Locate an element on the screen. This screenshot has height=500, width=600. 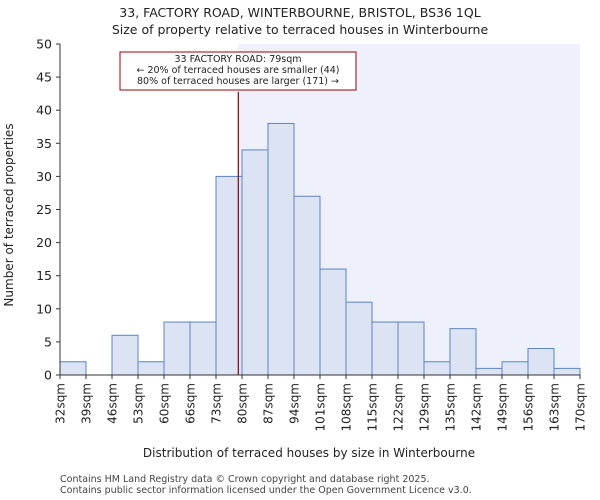
x-tick-label-170sqm: 170sqm is located at coordinates (581, 407).